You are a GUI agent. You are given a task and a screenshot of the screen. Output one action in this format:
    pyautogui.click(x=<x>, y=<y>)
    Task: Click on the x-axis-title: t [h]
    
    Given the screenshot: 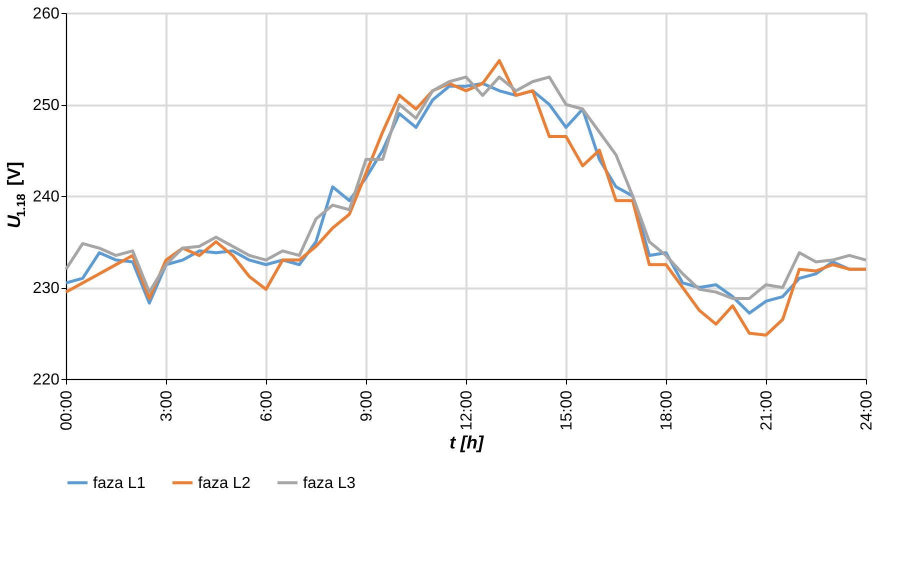 What is the action you would take?
    pyautogui.click(x=467, y=442)
    